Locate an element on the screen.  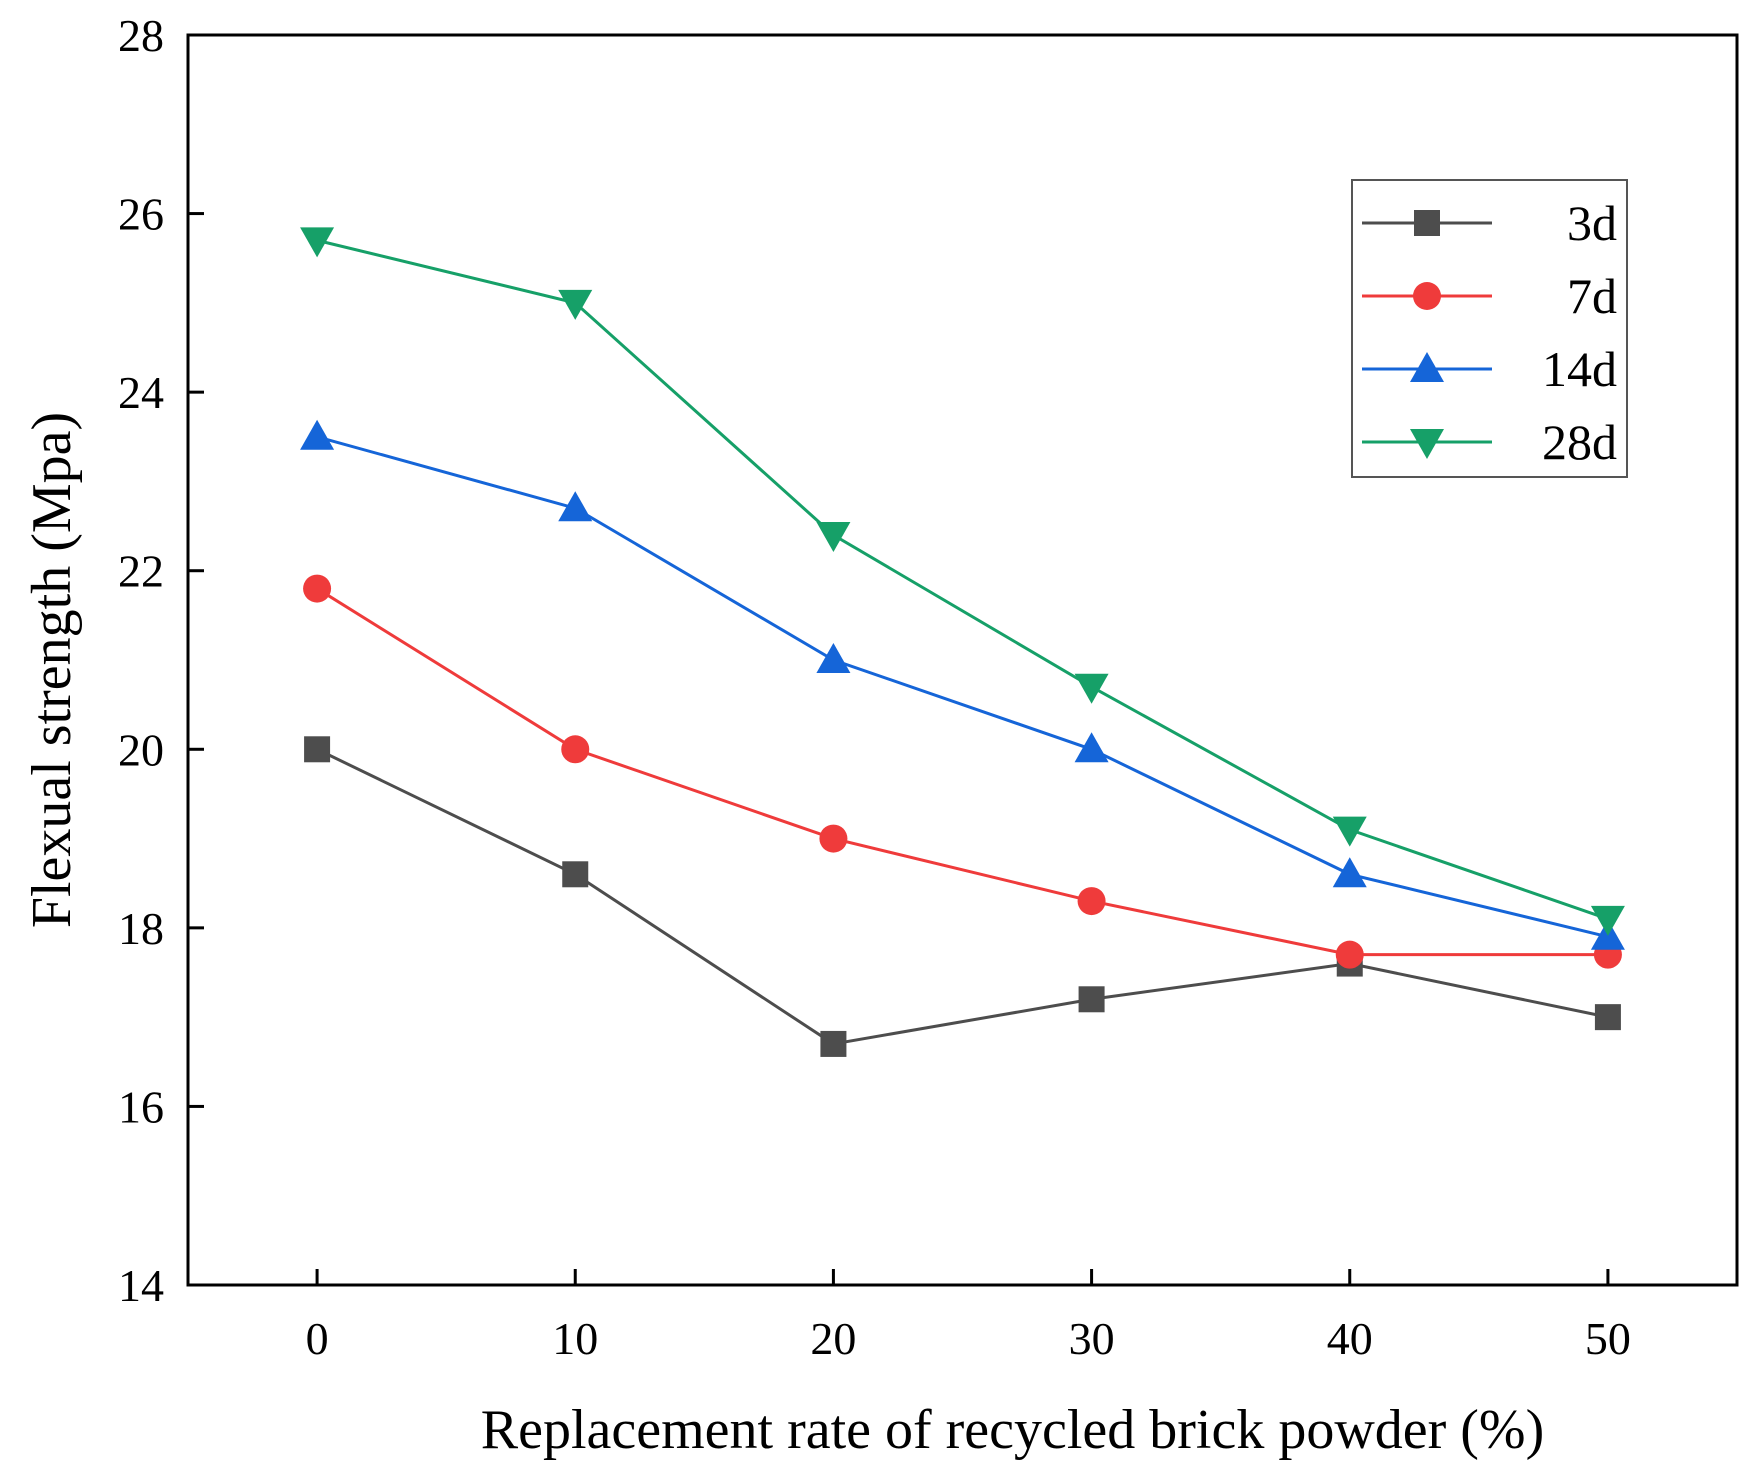
legend-box is located at coordinates (1489, 328).